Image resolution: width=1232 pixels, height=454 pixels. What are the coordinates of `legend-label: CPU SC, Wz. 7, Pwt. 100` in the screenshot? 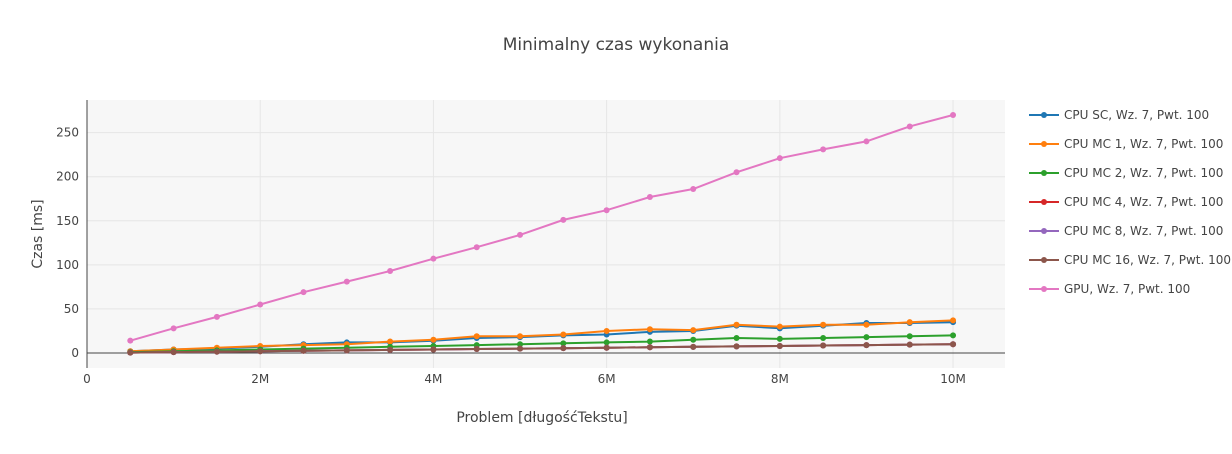 It's located at (1136, 115).